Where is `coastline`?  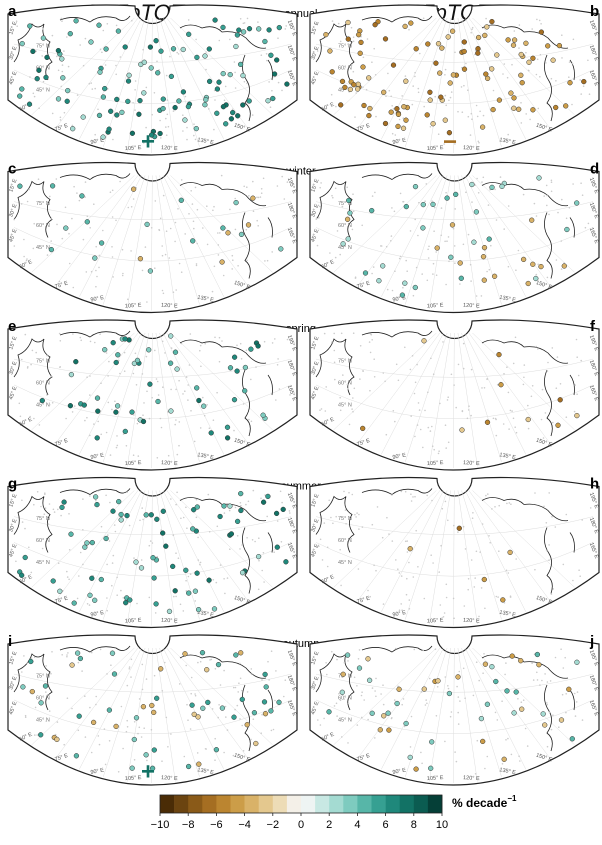 coastline is located at coordinates (445, 383).